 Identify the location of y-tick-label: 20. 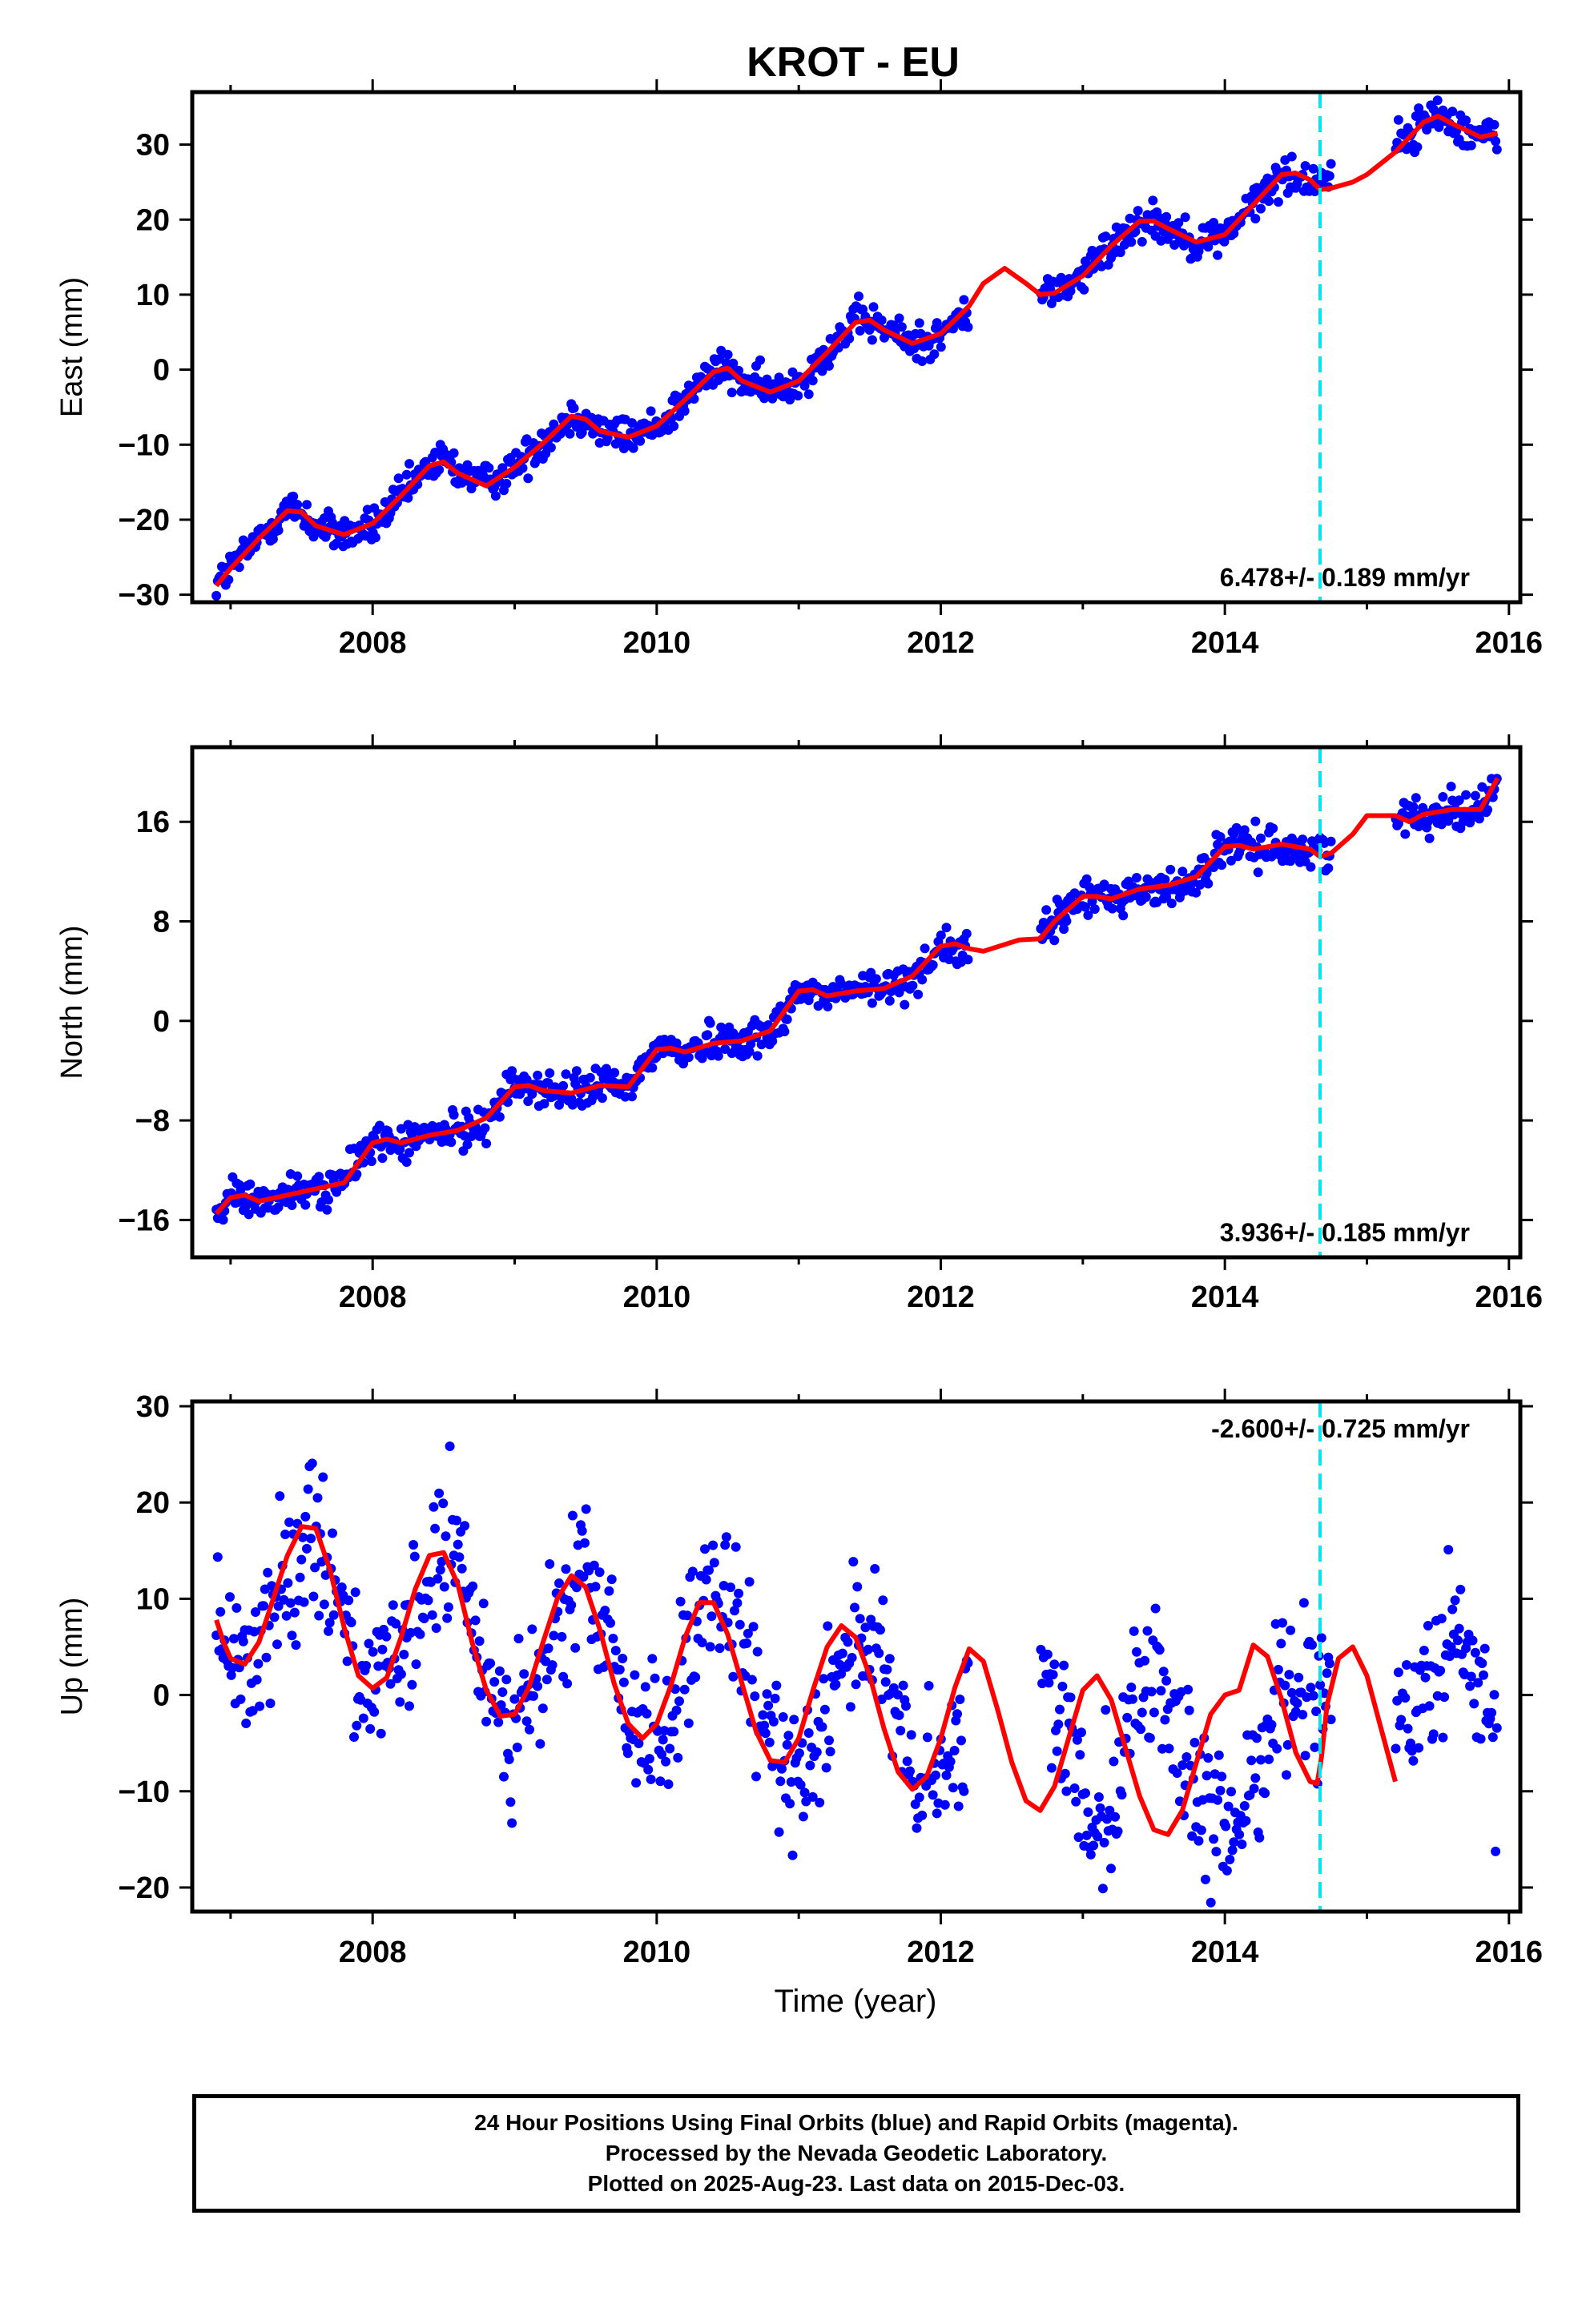
(153, 1503).